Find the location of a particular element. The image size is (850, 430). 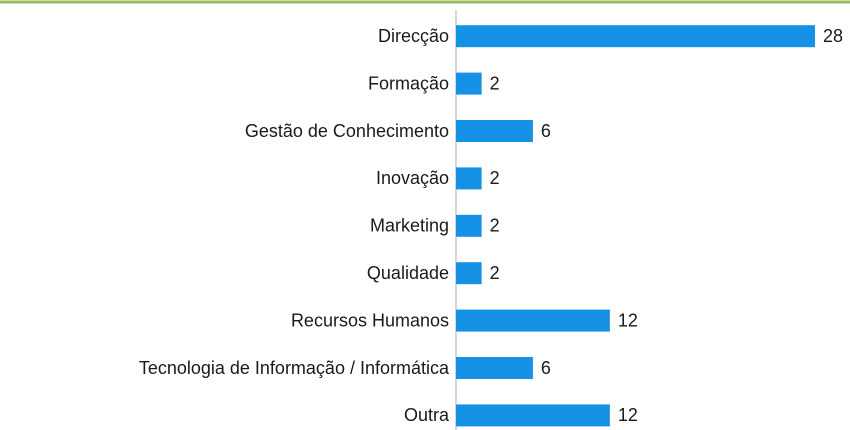

category-label: Recursos Humanos is located at coordinates (370, 320).